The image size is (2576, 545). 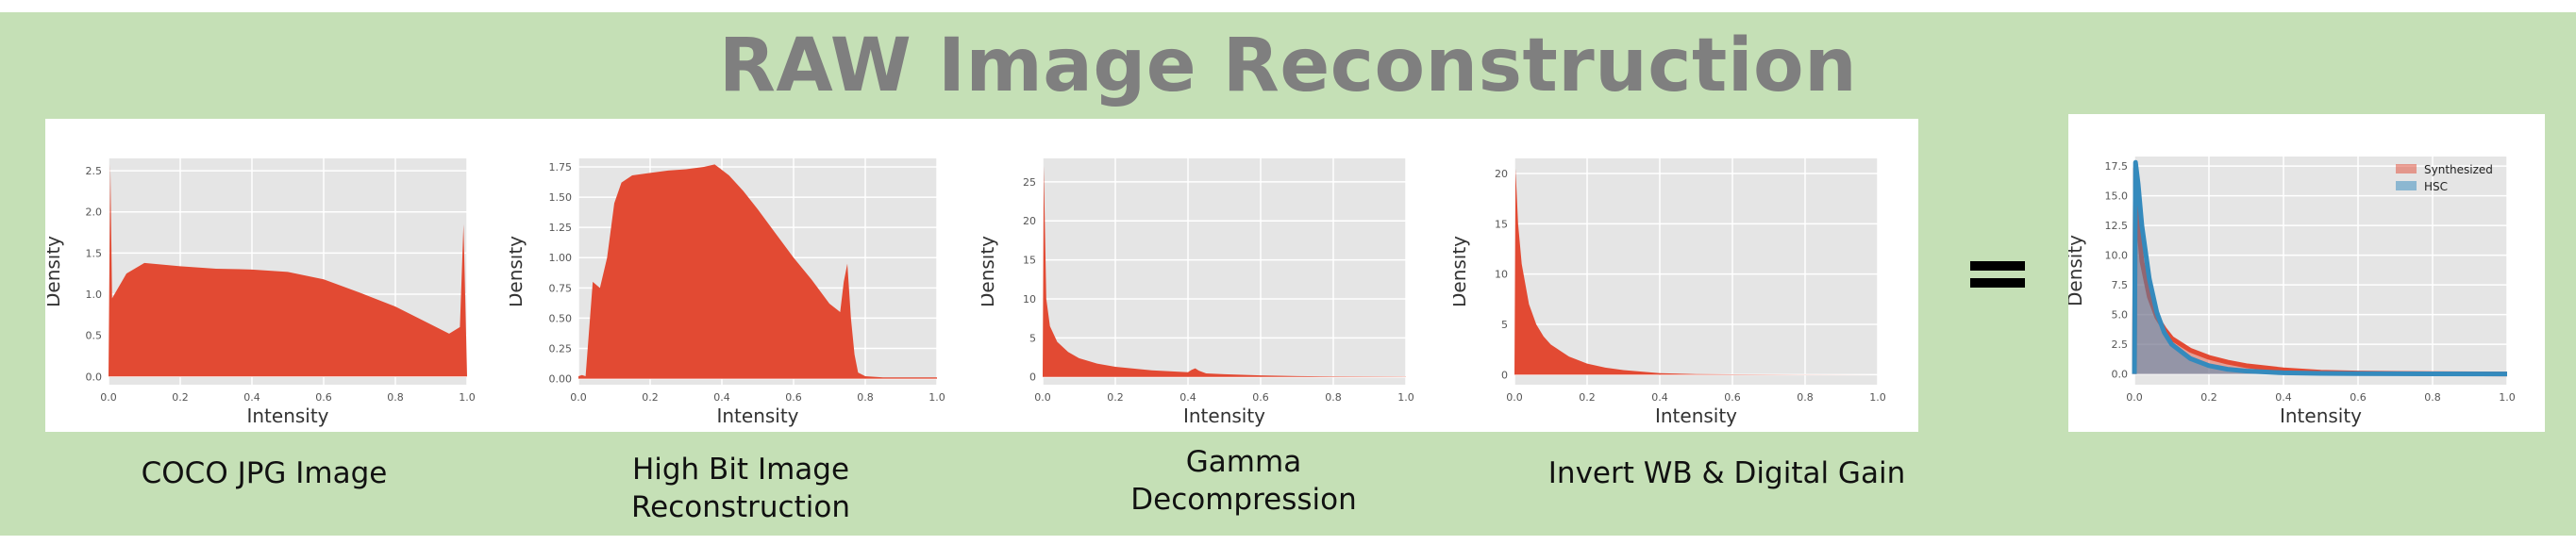 What do you see at coordinates (94, 212) in the screenshot?
I see `y-tick-label: 2.0` at bounding box center [94, 212].